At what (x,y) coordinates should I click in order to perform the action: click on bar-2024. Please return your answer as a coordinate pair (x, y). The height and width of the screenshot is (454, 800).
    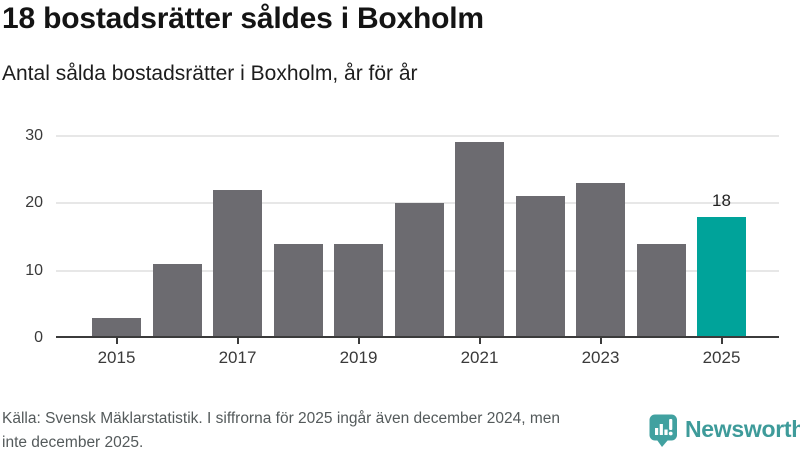
    Looking at the image, I should click on (661, 291).